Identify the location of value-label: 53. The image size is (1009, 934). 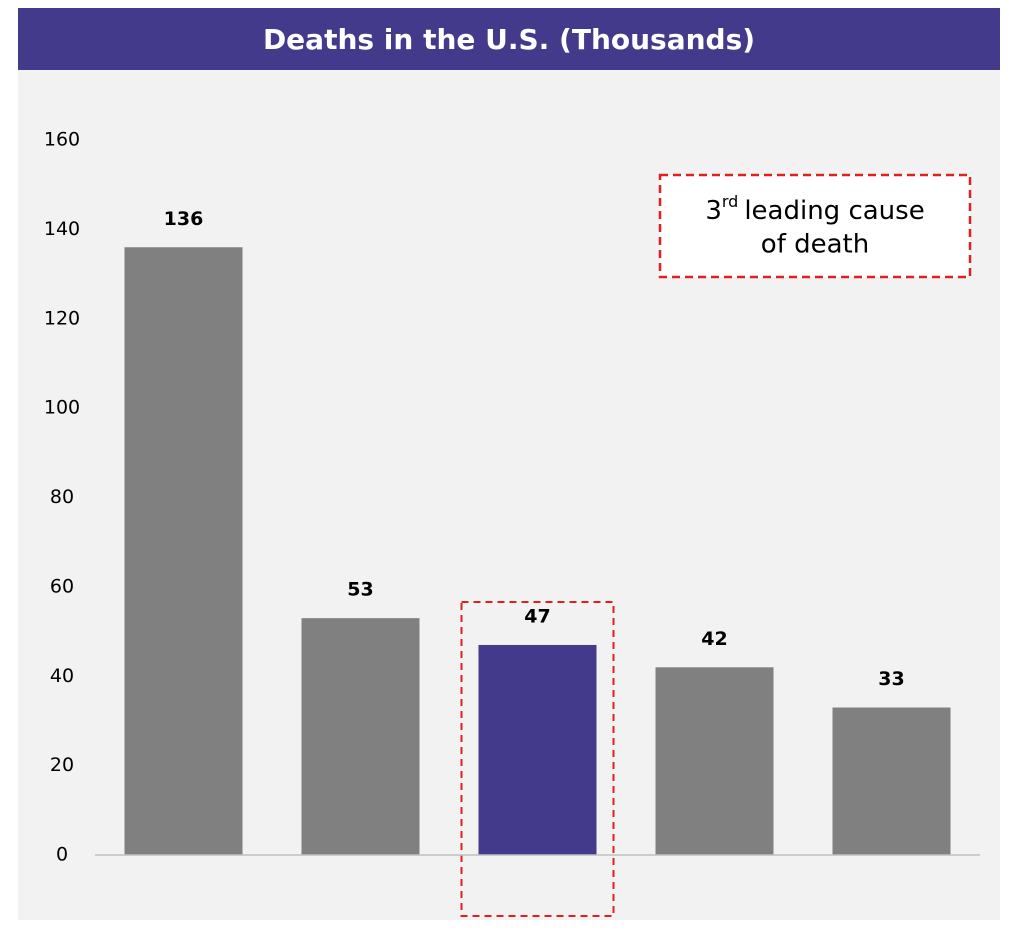
(360, 590).